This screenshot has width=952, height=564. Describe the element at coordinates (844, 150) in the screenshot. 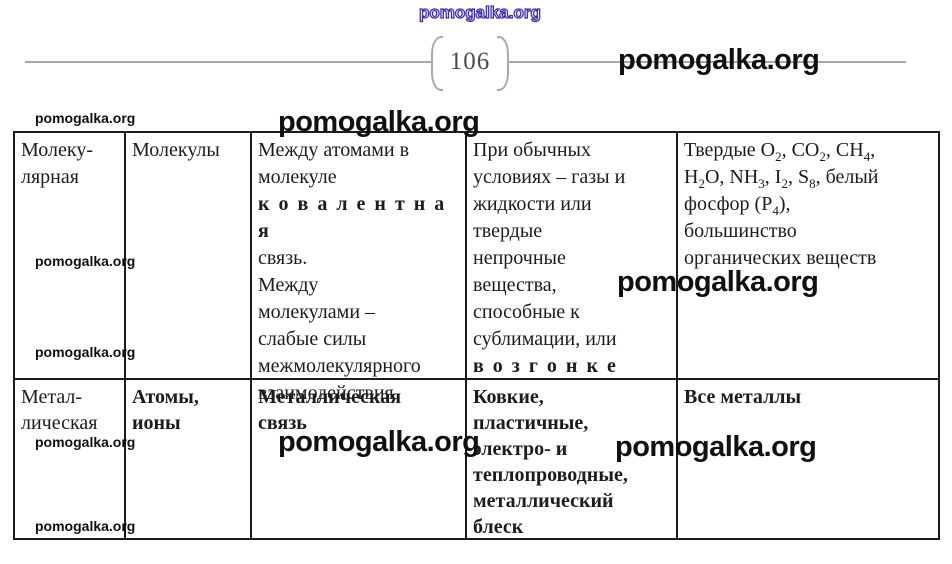

I see `examples-segment: , CH` at that location.